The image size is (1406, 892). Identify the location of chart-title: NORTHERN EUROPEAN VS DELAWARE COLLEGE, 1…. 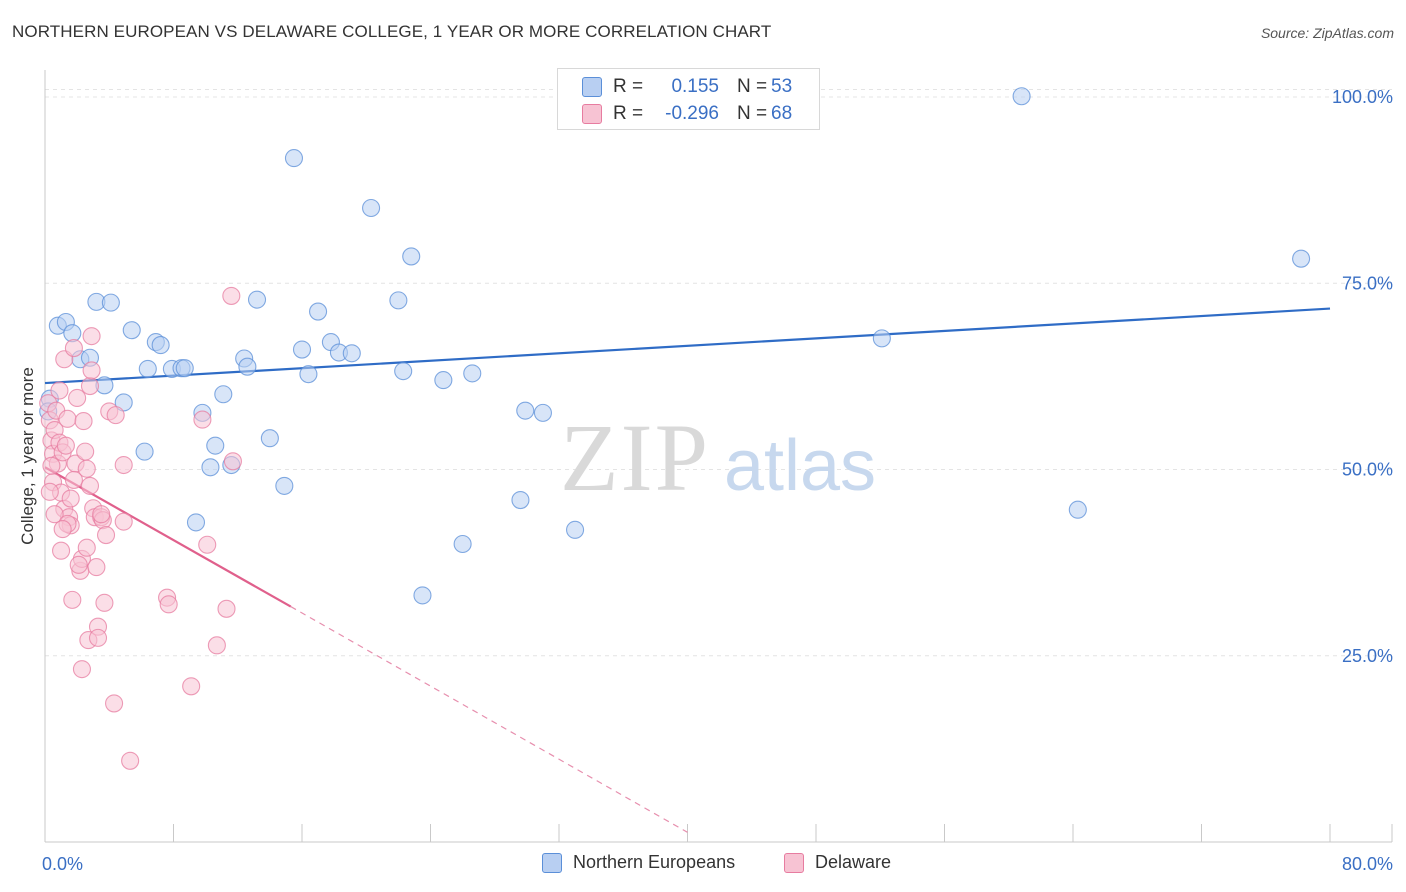
(392, 31).